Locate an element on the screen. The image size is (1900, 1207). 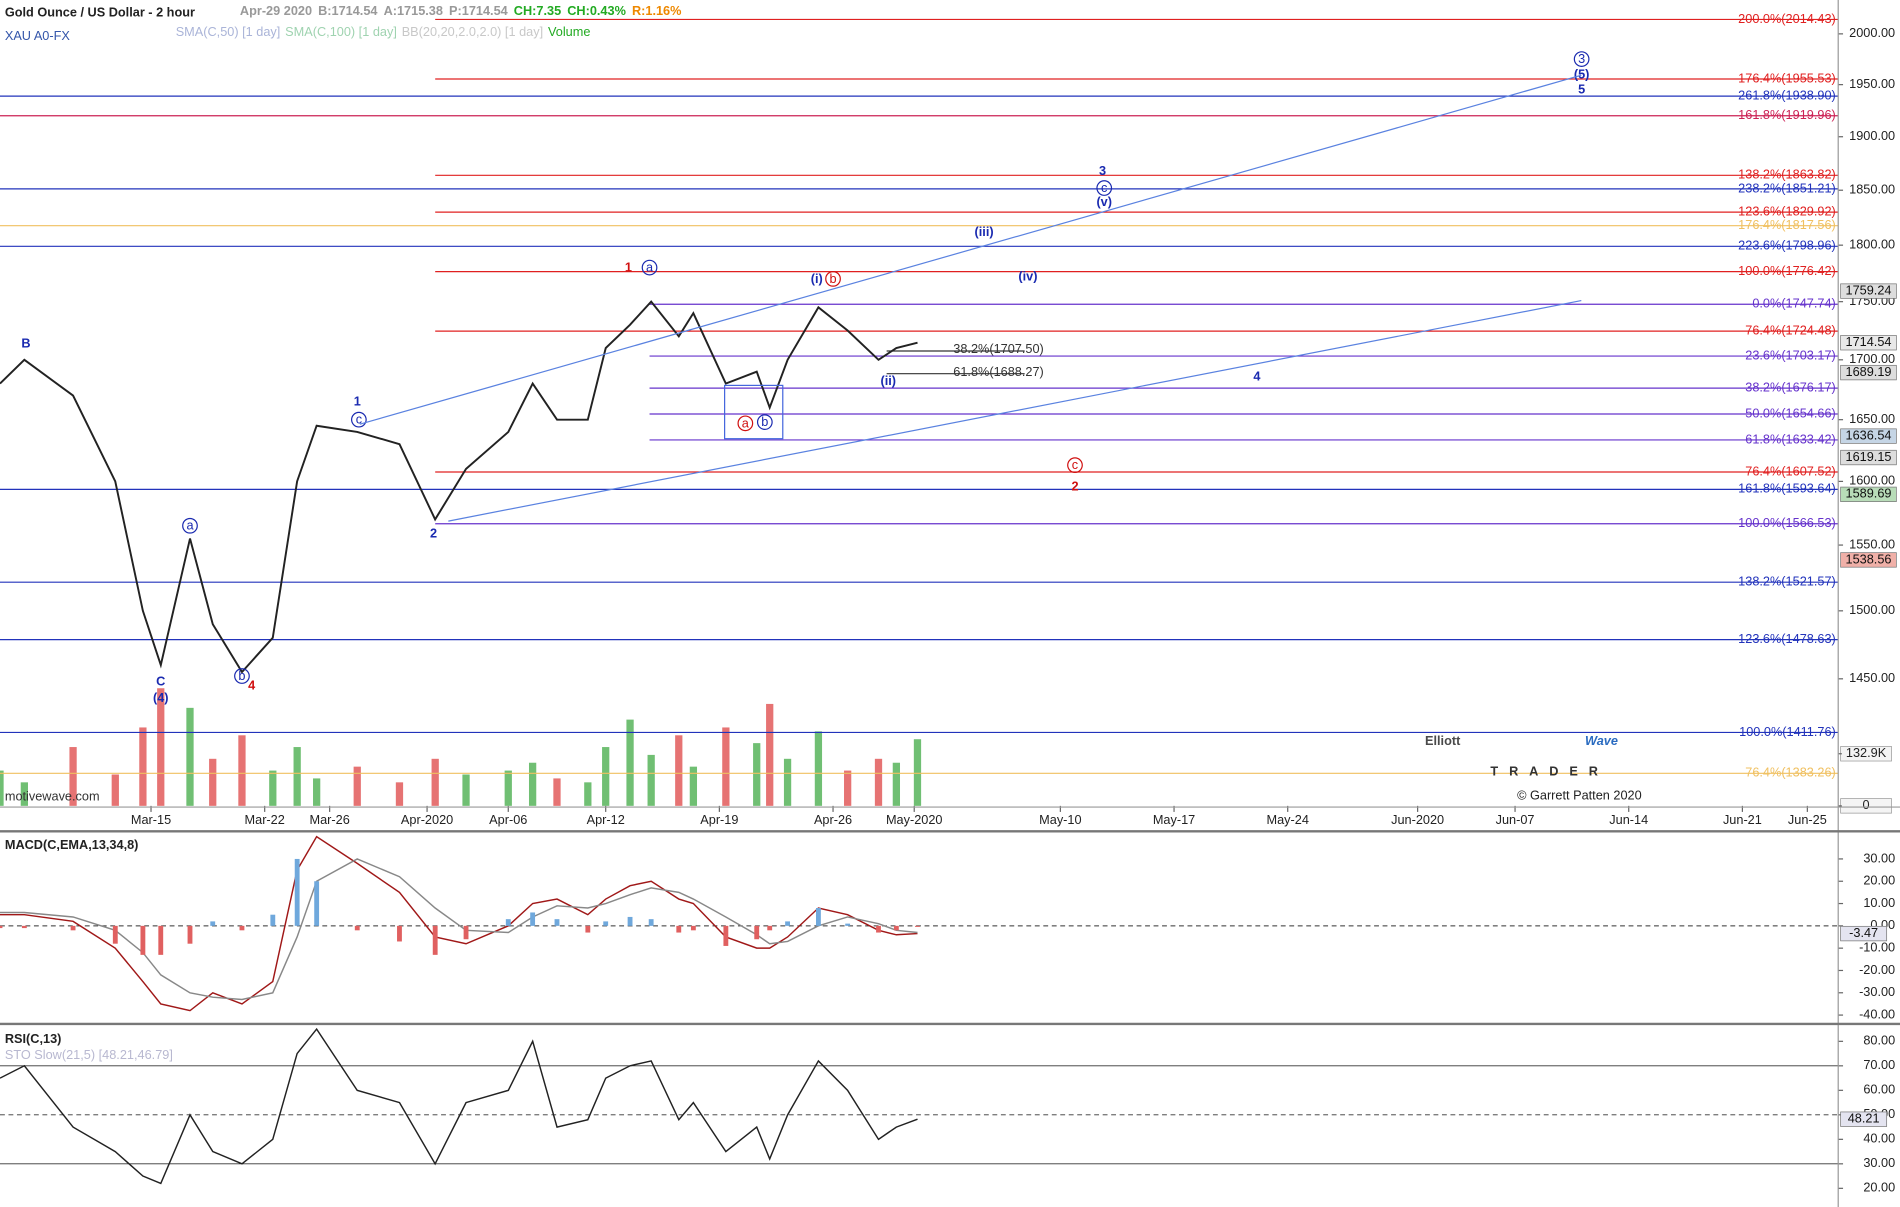
wave-label: 3 is located at coordinates (1581, 58).